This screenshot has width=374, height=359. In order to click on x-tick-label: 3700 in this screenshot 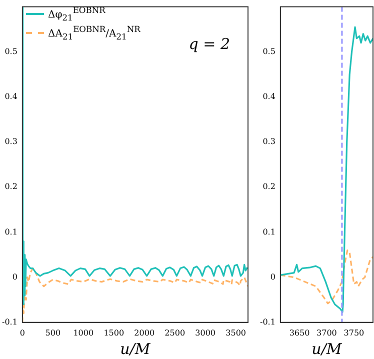, I will do `click(326, 333)`.